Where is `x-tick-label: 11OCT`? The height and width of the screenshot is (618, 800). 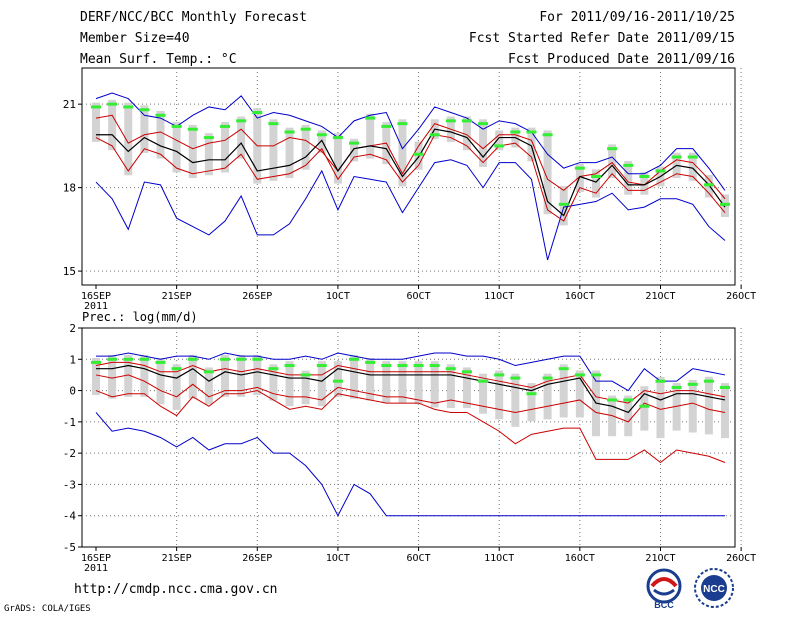 x-tick-label: 11OCT is located at coordinates (499, 558).